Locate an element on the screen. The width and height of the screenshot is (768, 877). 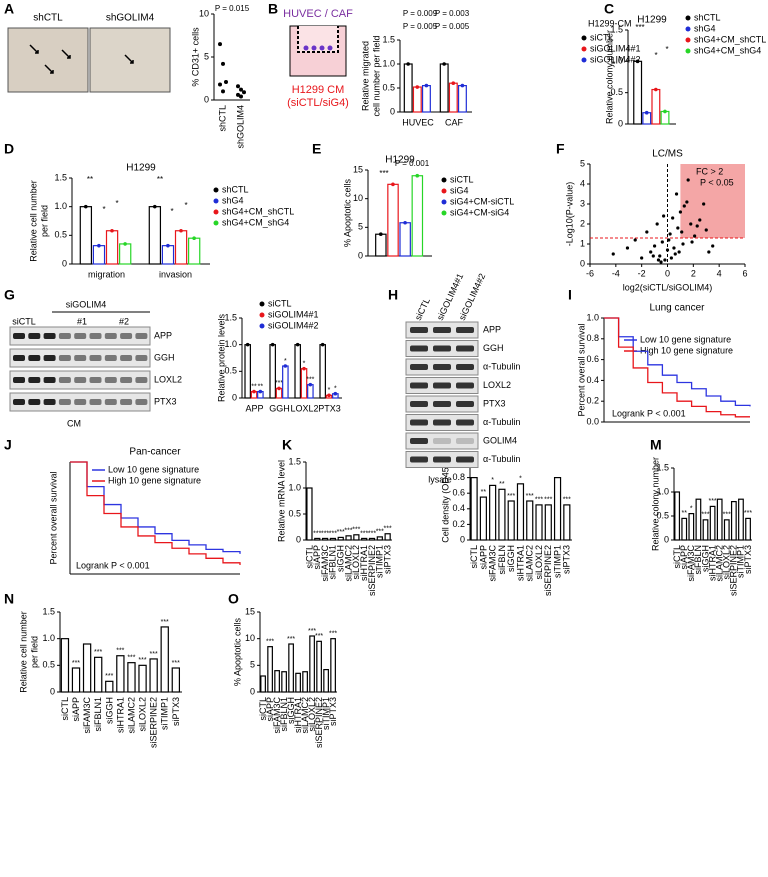
significance: * is located at coordinates (329, 390).